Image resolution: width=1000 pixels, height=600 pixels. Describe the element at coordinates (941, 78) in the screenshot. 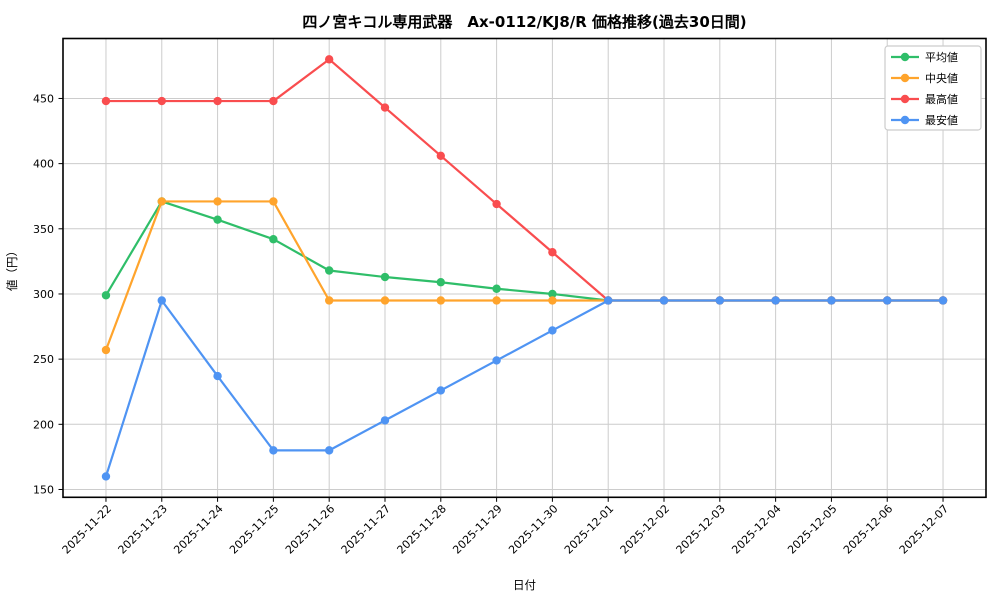

I see `legend-label-median: 中央値` at that location.